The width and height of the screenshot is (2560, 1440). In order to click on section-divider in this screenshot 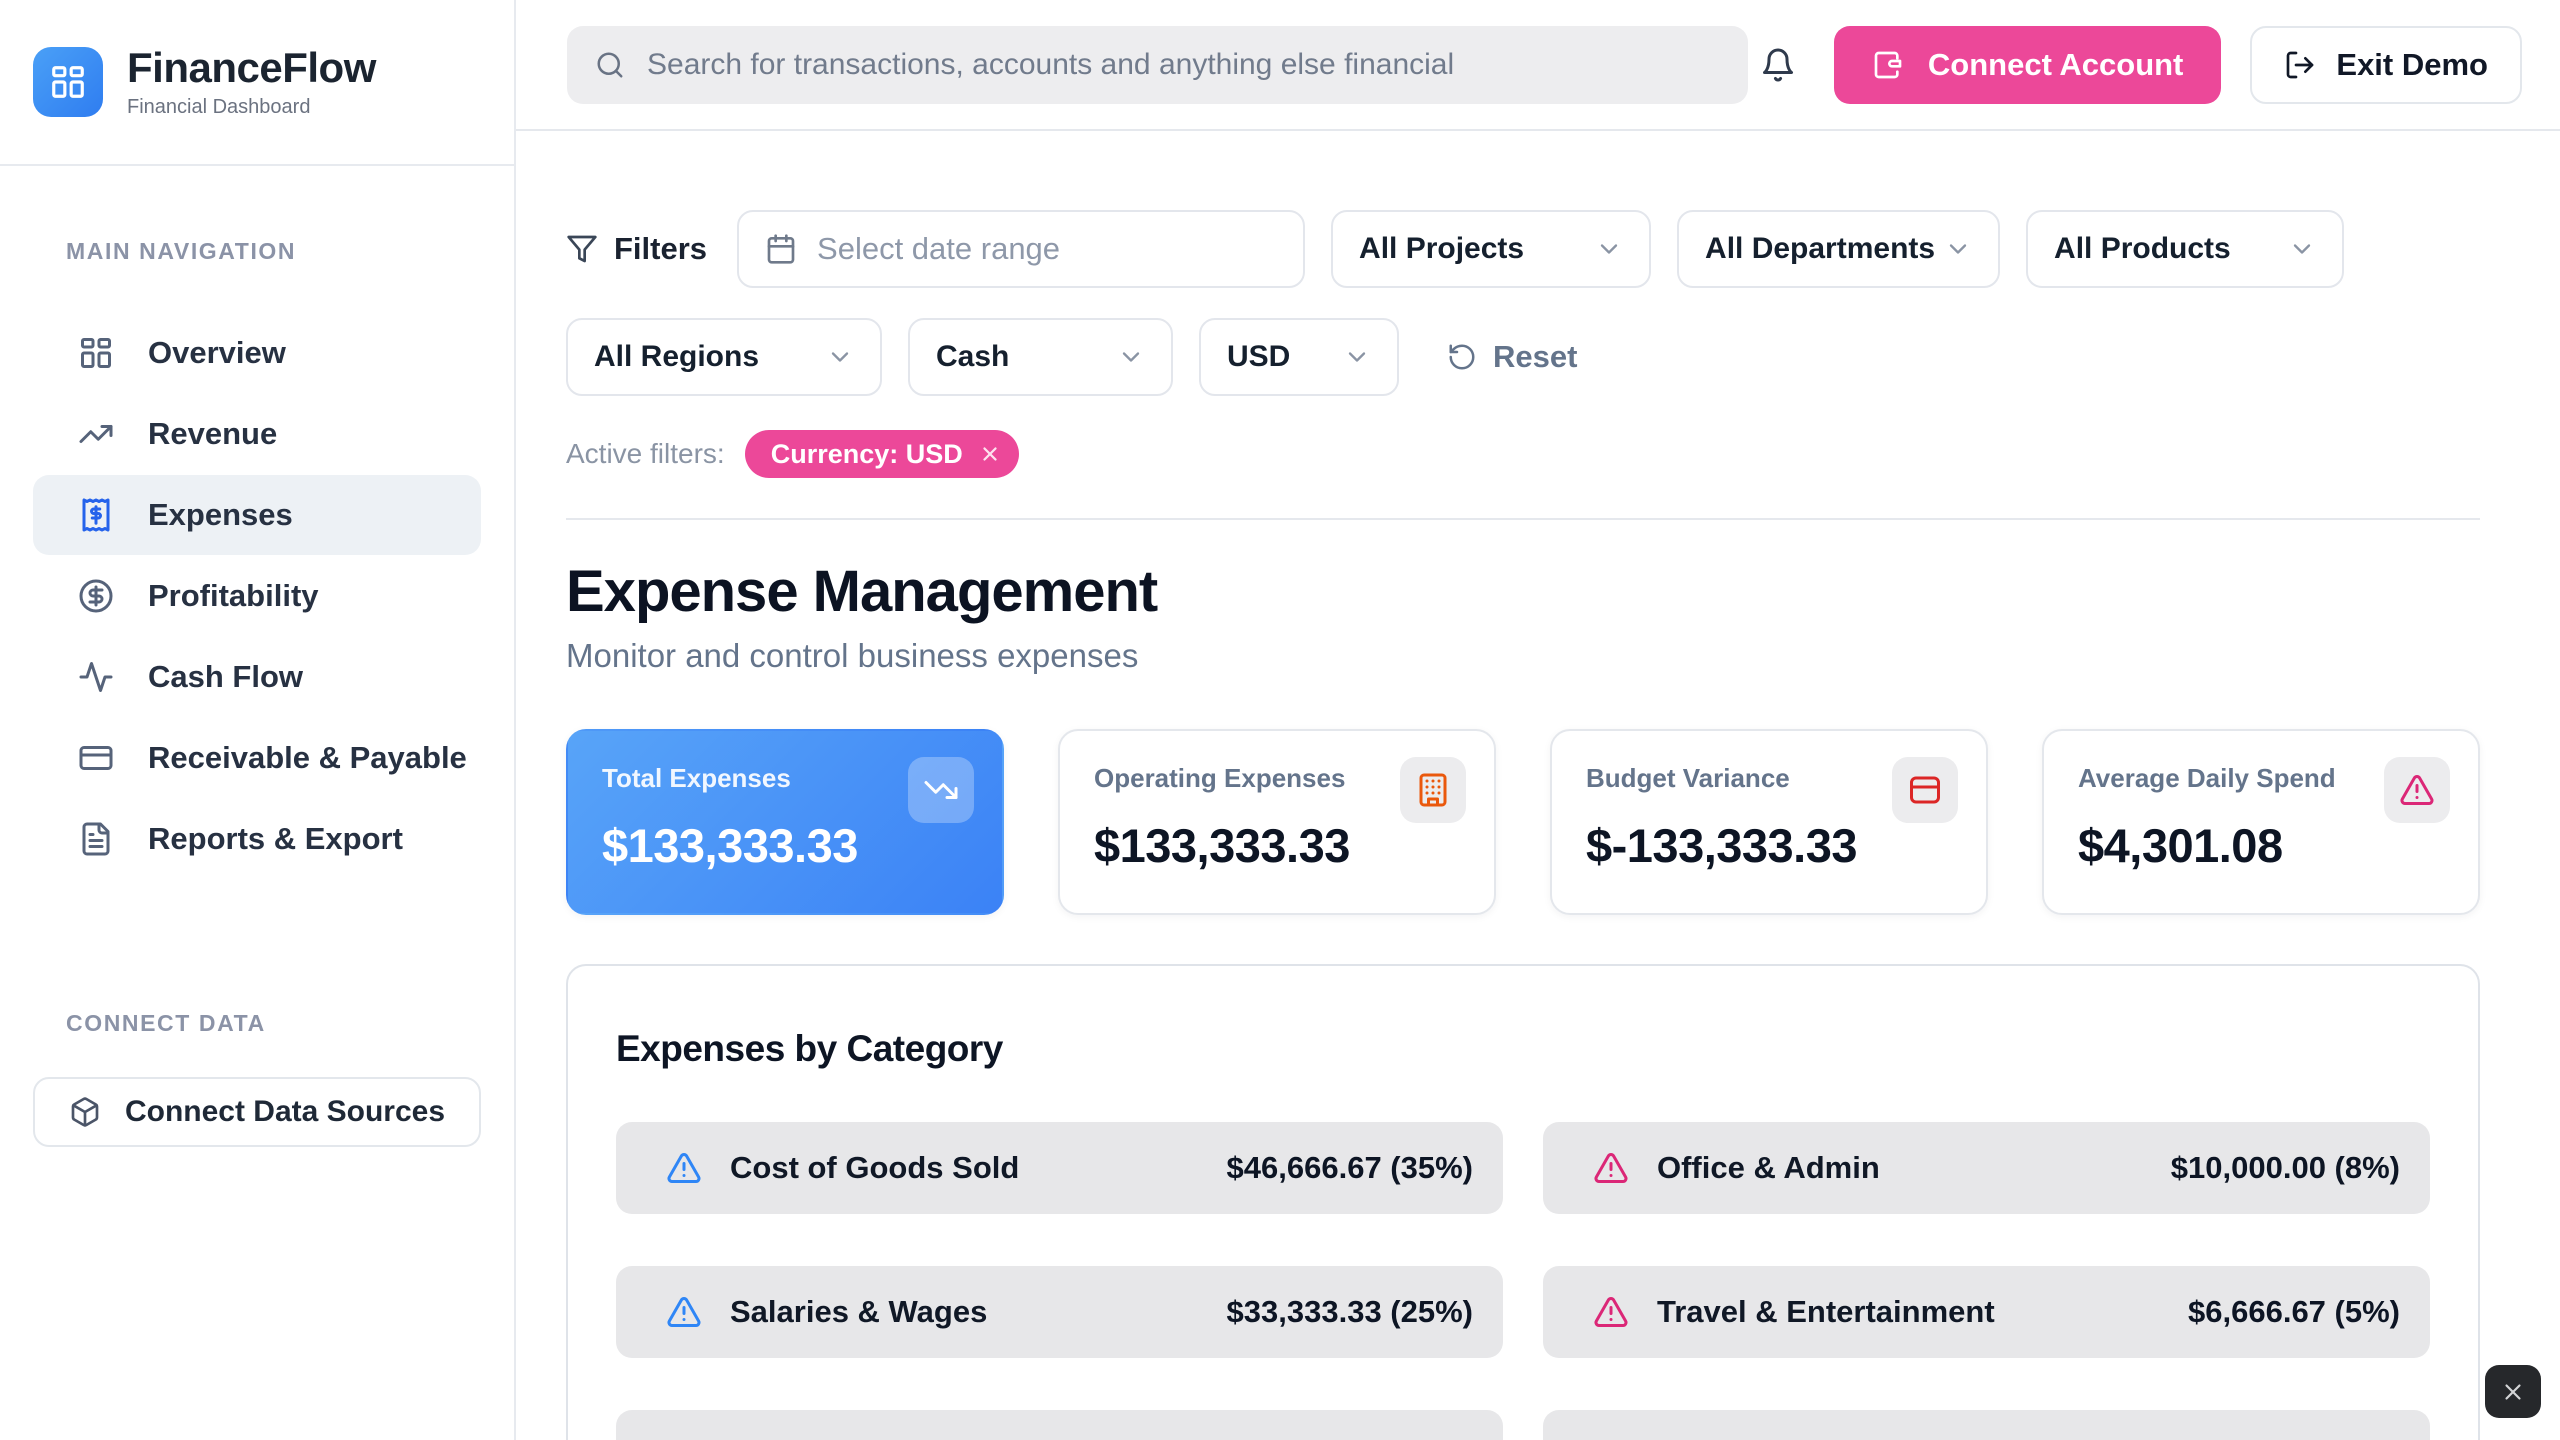, I will do `click(1523, 519)`.